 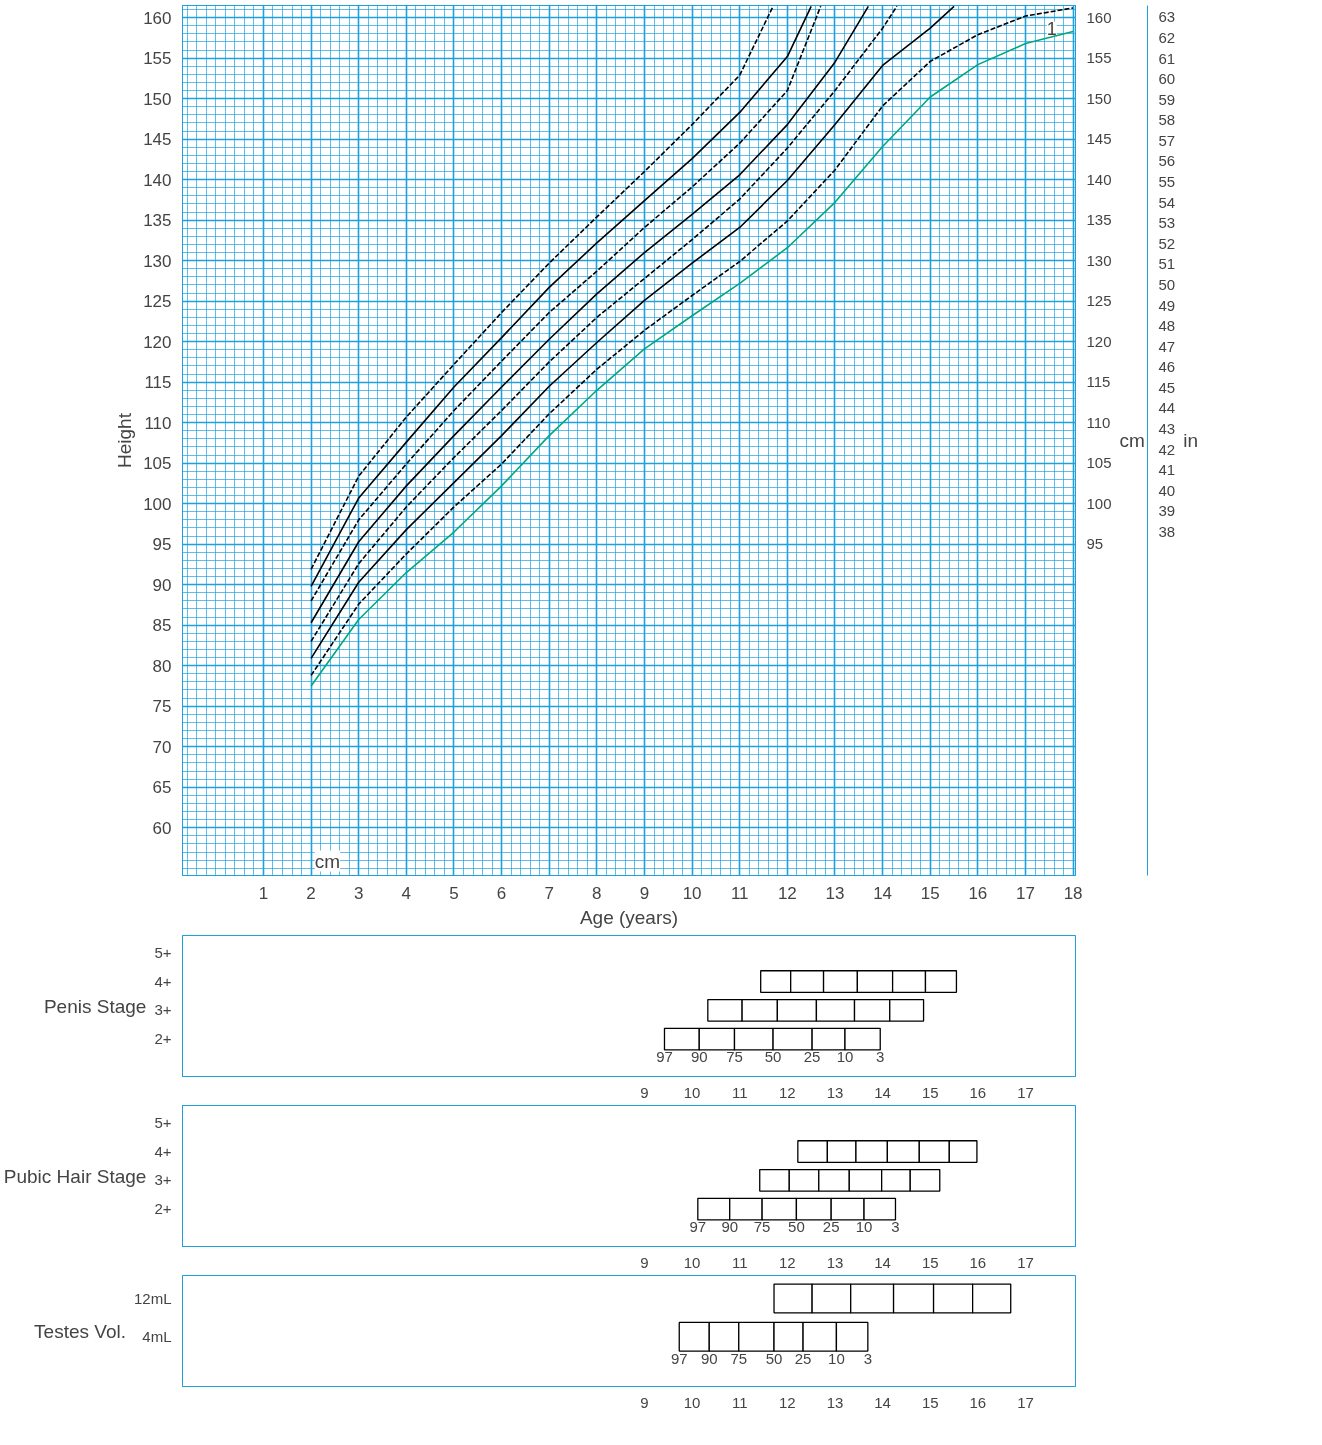 What do you see at coordinates (1167, 38) in the screenshot?
I see `y3-tick-label: 62` at bounding box center [1167, 38].